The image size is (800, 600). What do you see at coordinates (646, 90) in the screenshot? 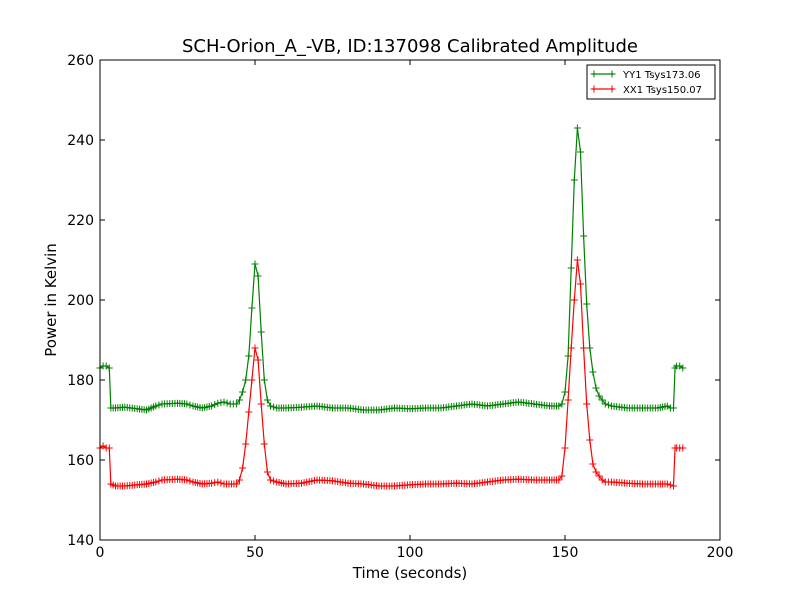
I see `legend-item: XX1 Tsys150.07` at bounding box center [646, 90].